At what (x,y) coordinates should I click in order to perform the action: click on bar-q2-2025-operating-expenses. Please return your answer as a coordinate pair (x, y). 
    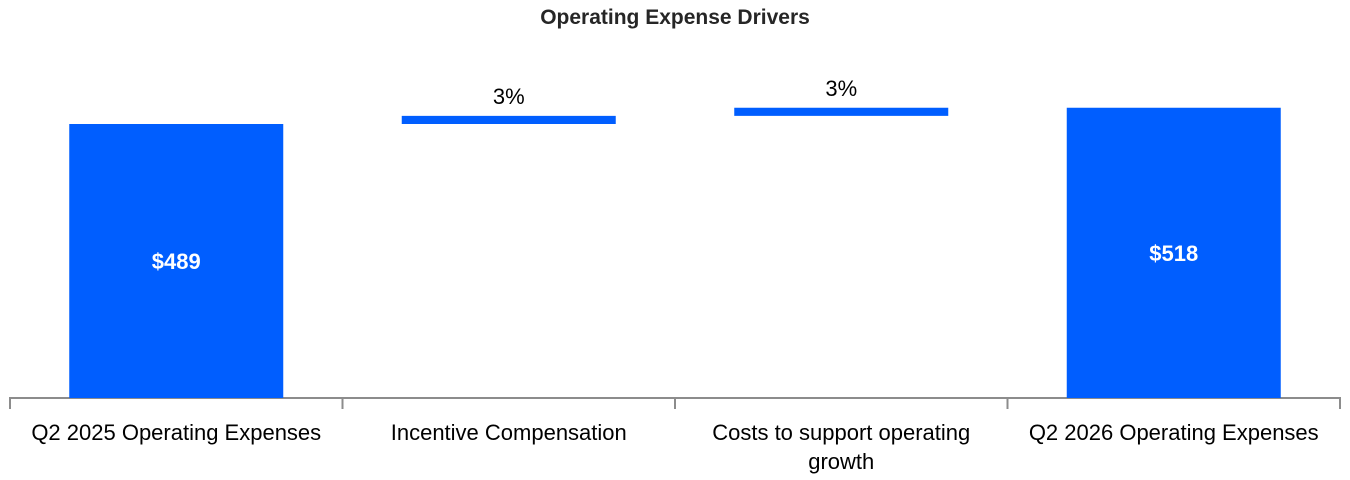
    Looking at the image, I should click on (176, 261).